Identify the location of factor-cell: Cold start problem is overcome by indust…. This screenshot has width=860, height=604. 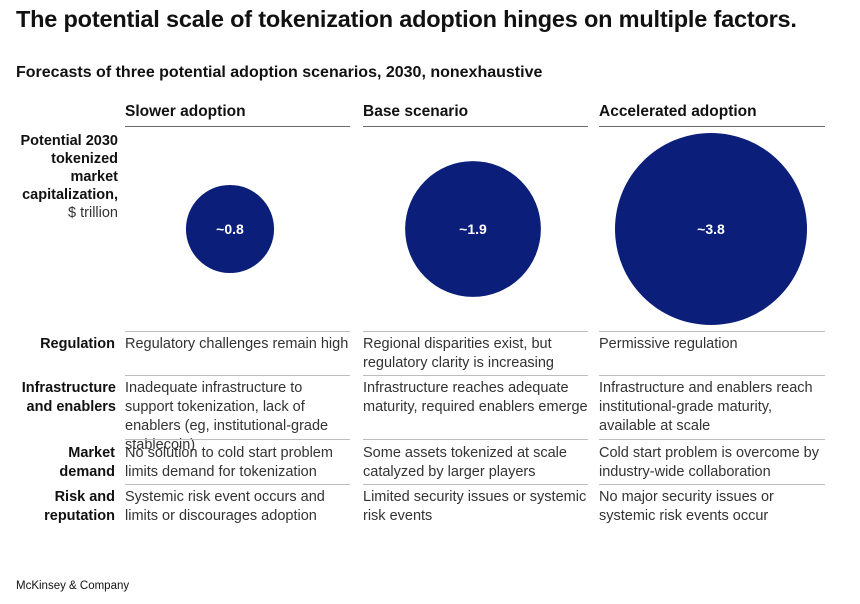
(709, 462).